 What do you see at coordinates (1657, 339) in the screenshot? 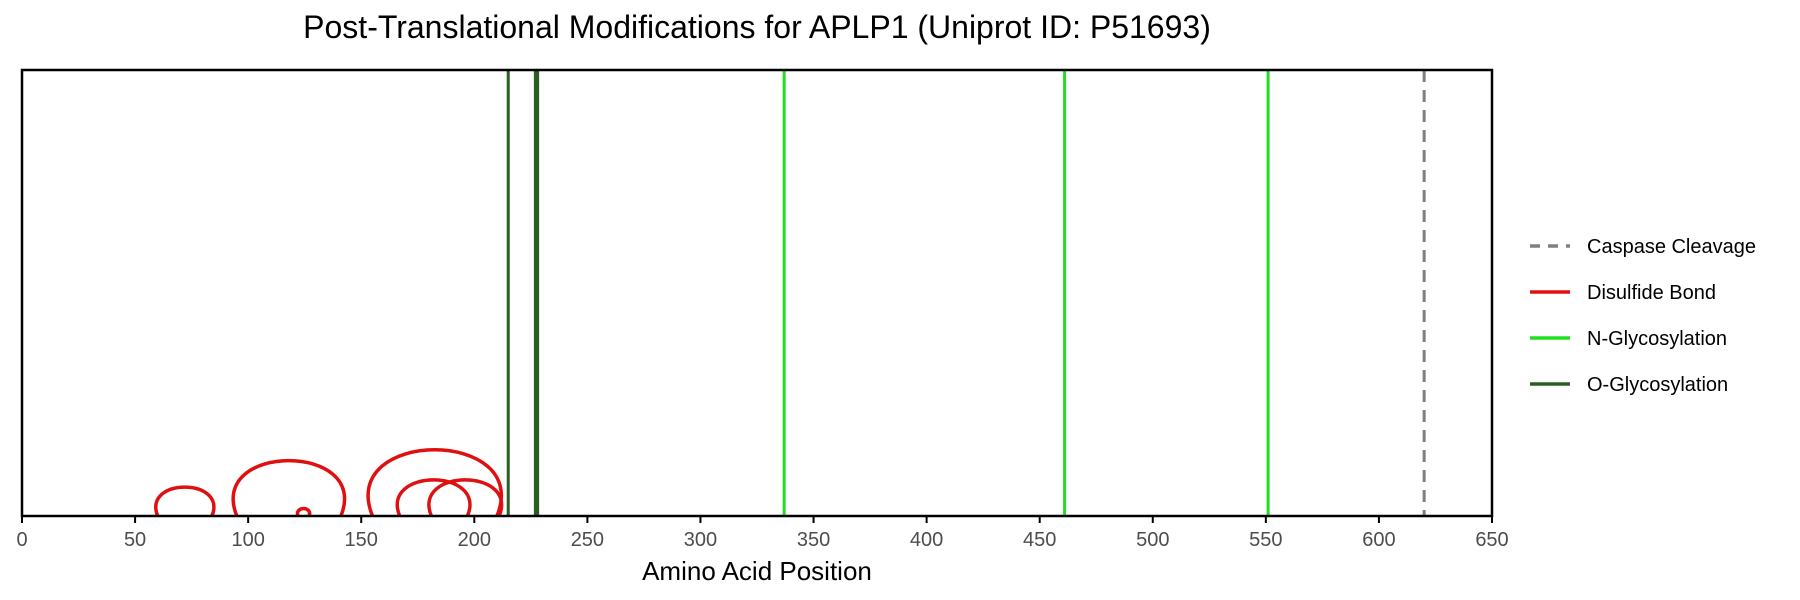
I see `n-glycosylation-legend-label: N-Glycosylation` at bounding box center [1657, 339].